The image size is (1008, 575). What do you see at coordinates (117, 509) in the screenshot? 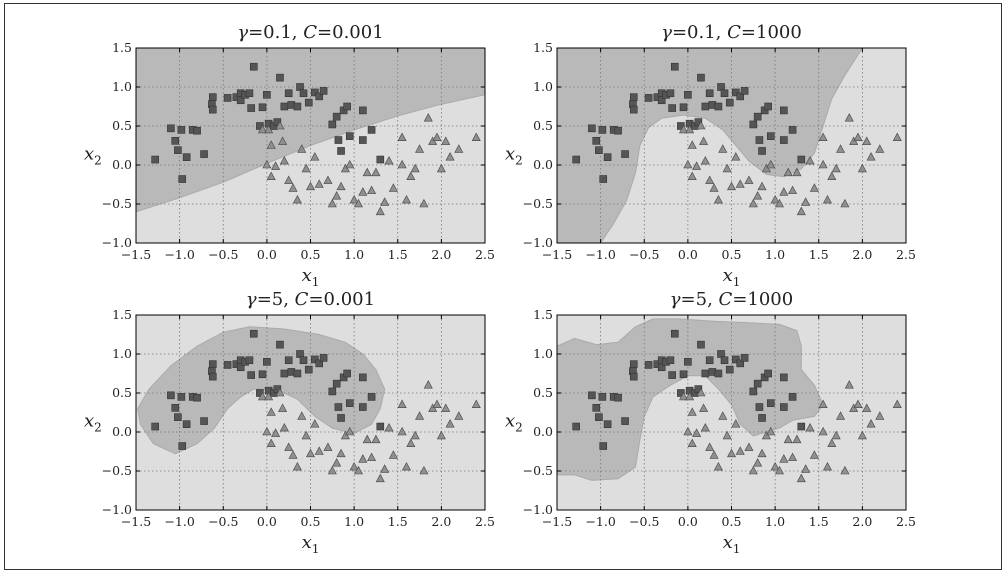
I see `y-tick-label: −1.0` at bounding box center [117, 509].